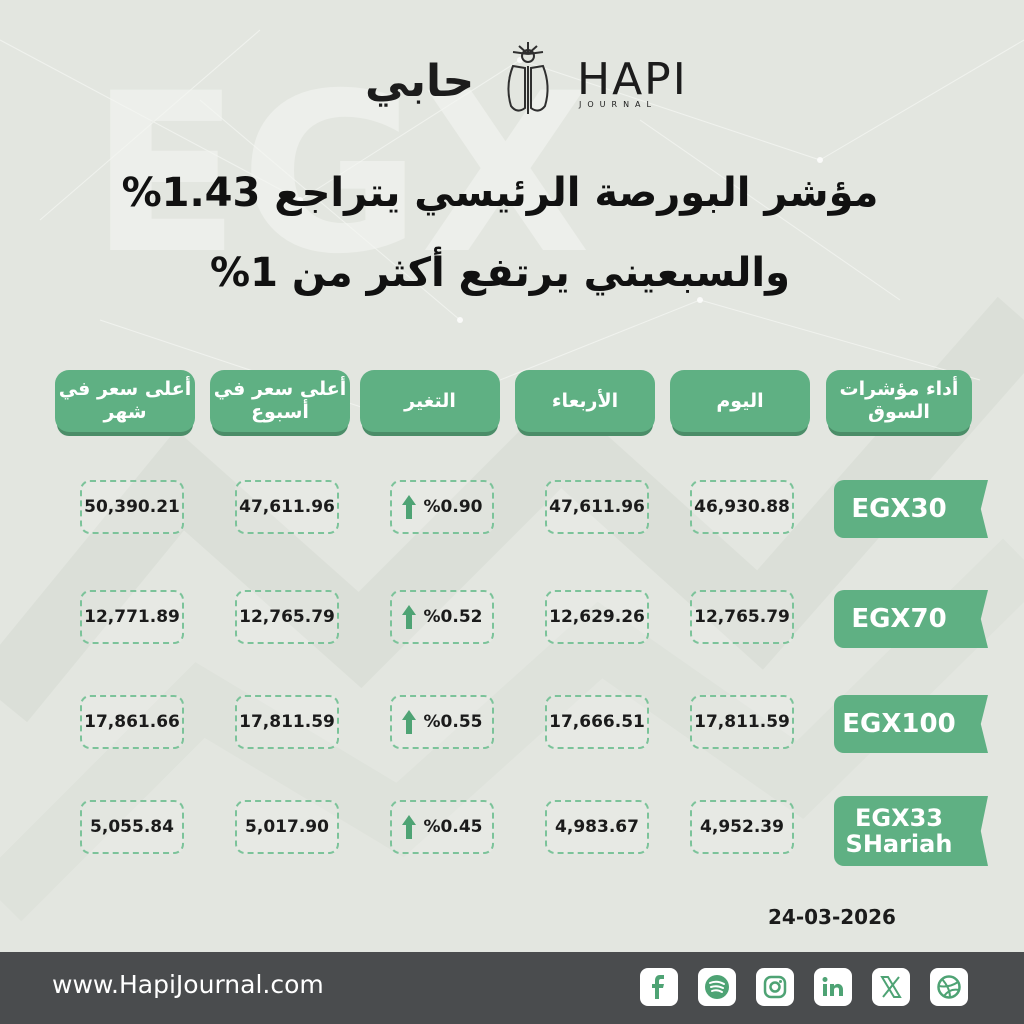 This screenshot has width=1024, height=1024. I want to click on cell-today: 4,952.39, so click(742, 827).